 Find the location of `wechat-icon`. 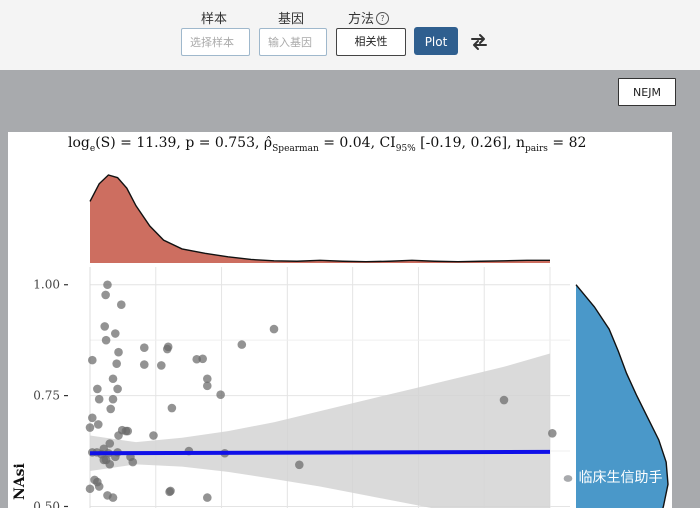

wechat-icon is located at coordinates (564, 476).